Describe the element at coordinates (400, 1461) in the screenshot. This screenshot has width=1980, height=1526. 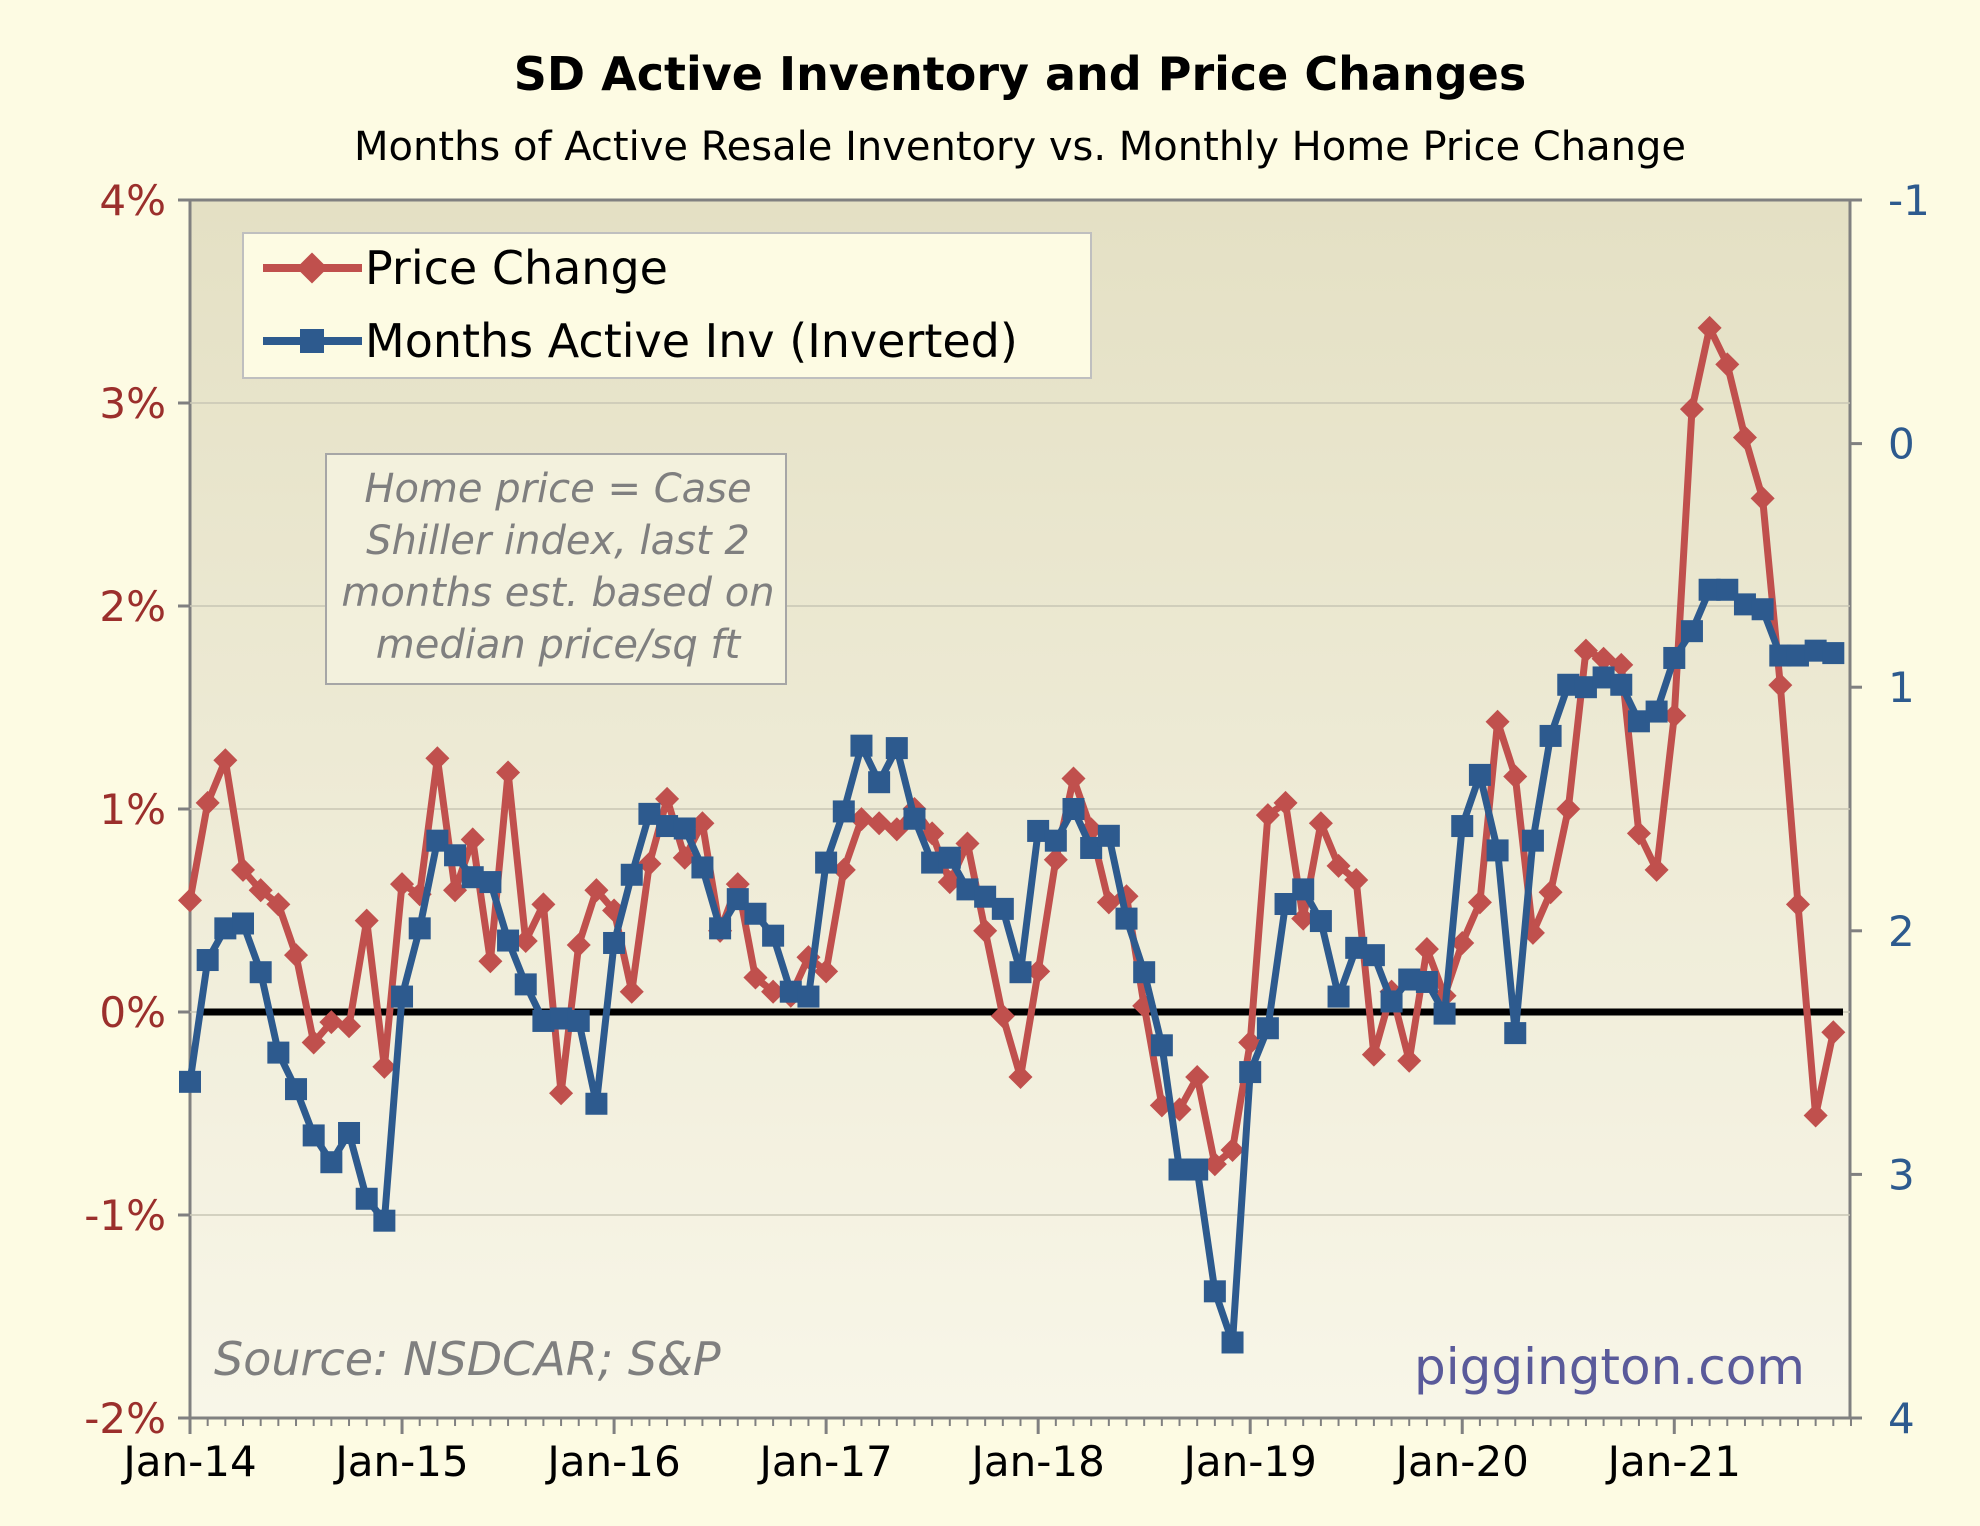
I see `x-tick-label: Jan-15` at that location.